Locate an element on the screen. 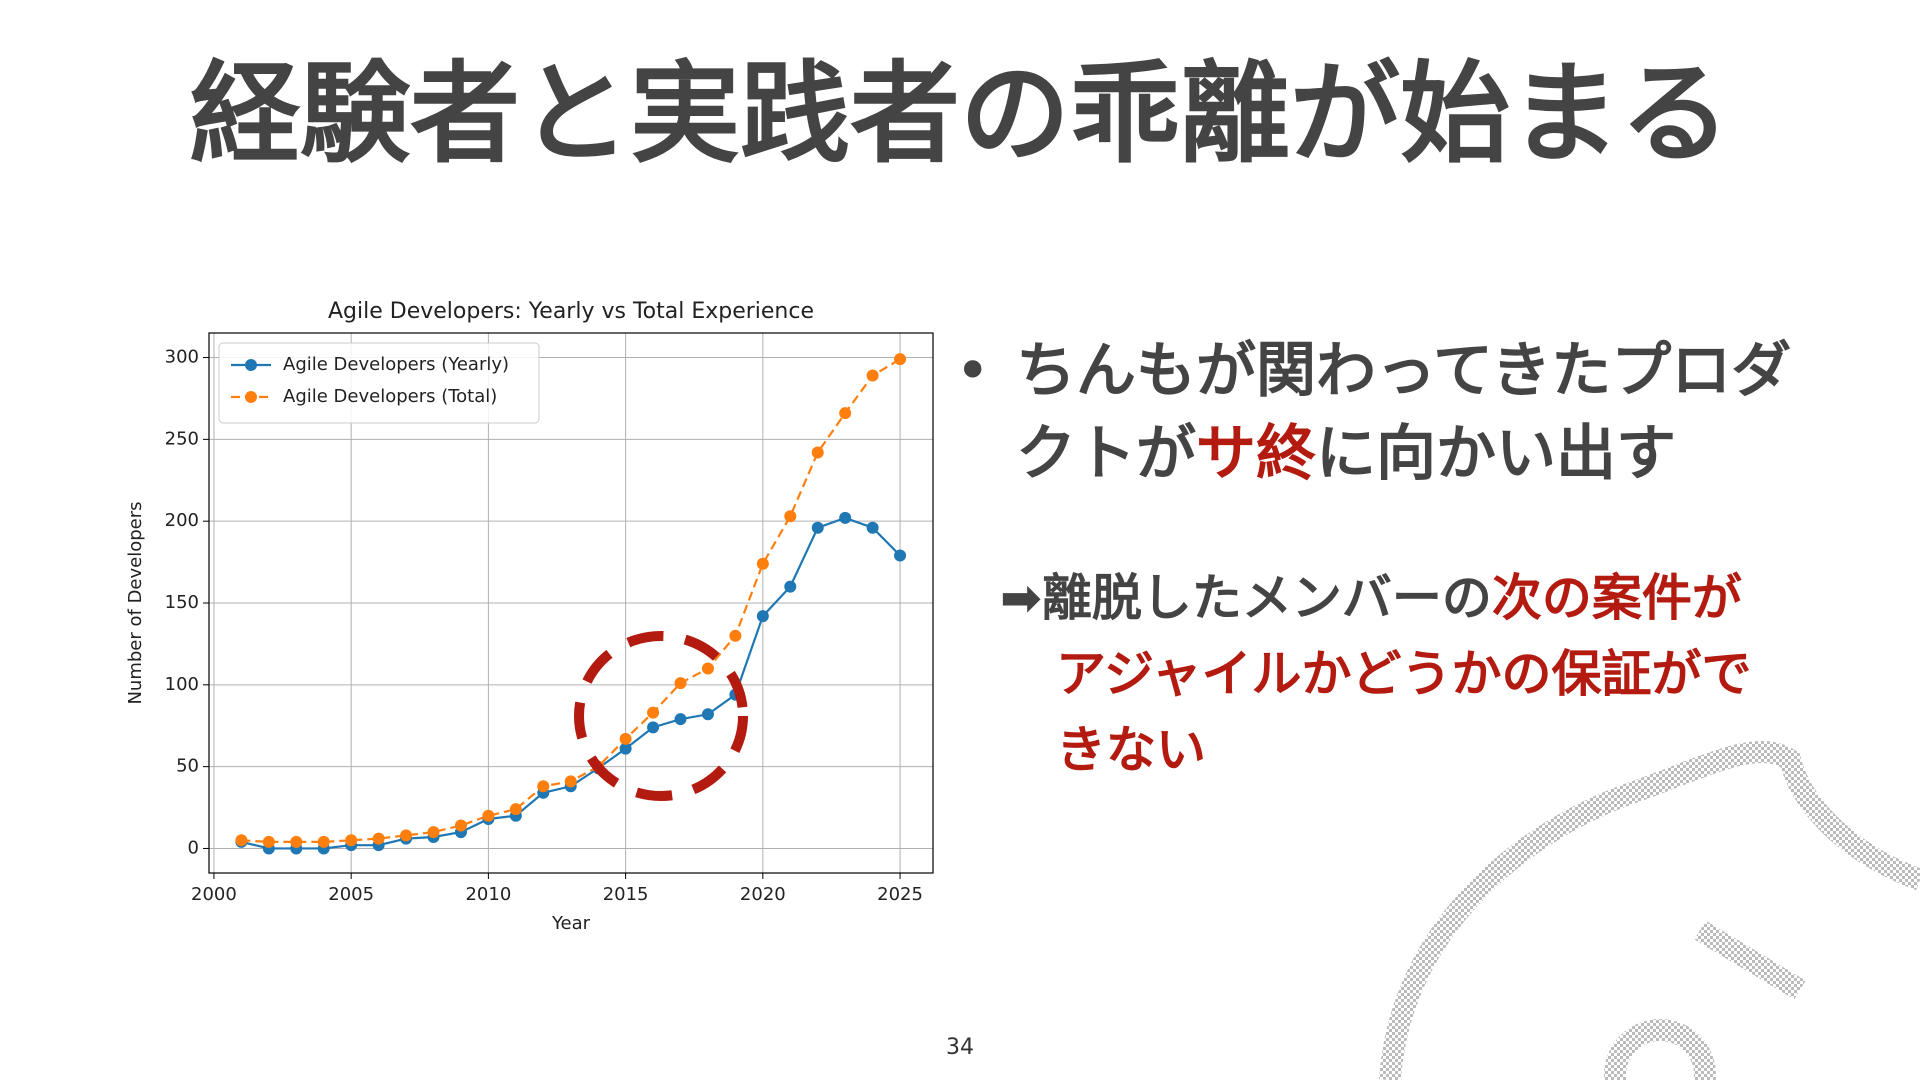 The height and width of the screenshot is (1080, 1920). highlight-text: サ終 is located at coordinates (1256, 454).